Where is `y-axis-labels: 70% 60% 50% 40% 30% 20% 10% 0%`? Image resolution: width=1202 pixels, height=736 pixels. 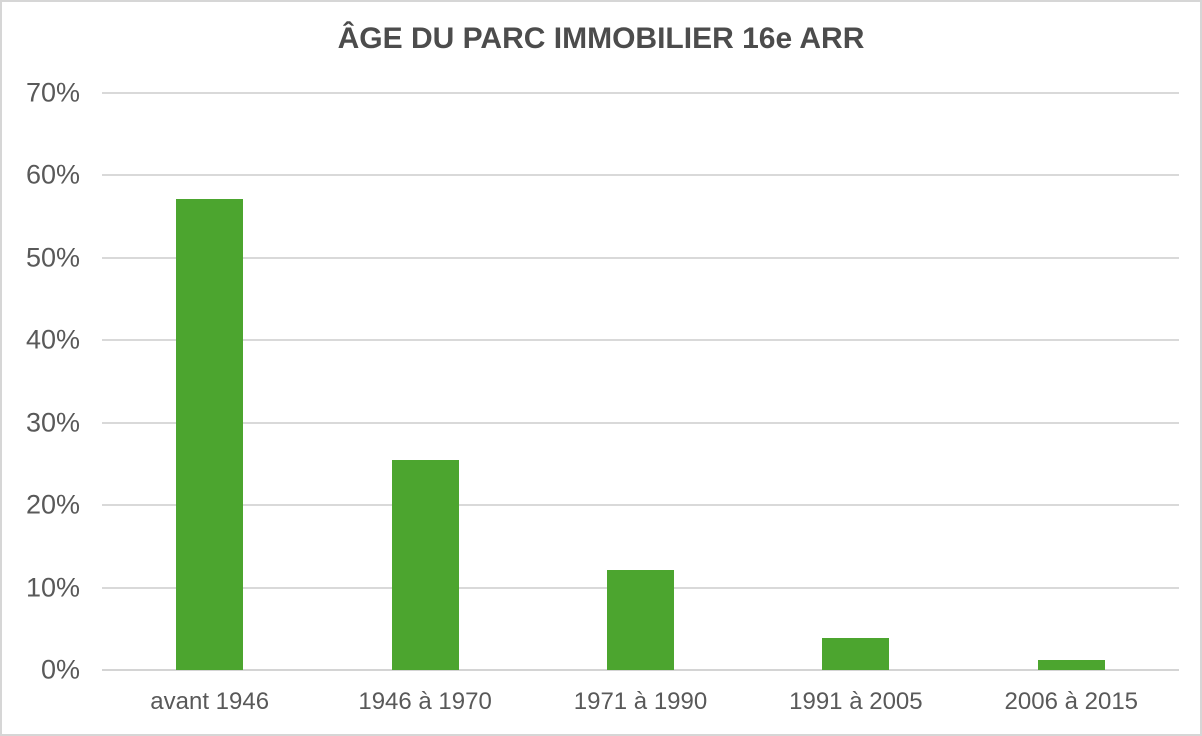 y-axis-labels: 70% 60% 50% 40% 30% 20% 10% 0% is located at coordinates (41, 381).